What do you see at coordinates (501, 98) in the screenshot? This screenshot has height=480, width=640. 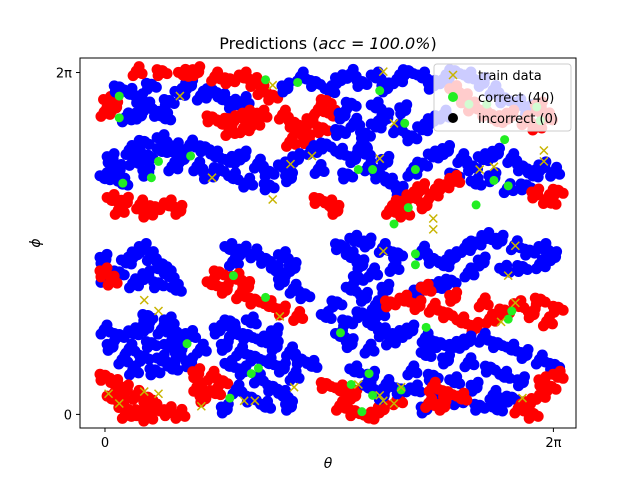 I see `legend-entry-correct: correct (40)` at bounding box center [501, 98].